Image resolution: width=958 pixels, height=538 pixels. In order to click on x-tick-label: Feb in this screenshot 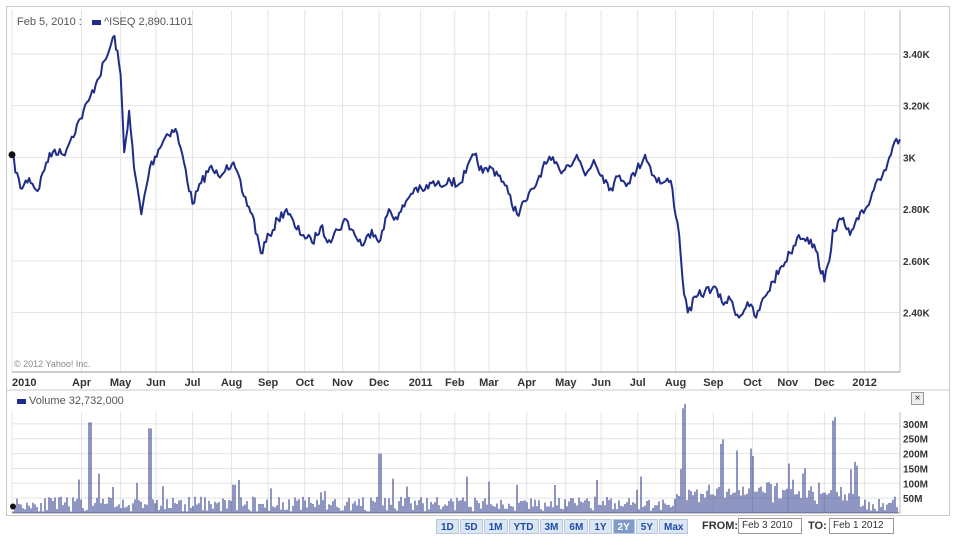, I will do `click(455, 383)`.